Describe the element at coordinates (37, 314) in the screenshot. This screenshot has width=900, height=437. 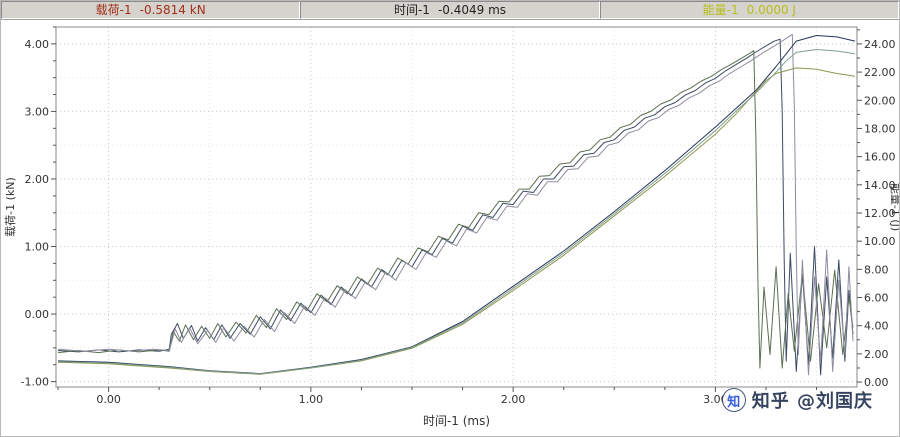
I see `y-left-tick-label: 0.00` at that location.